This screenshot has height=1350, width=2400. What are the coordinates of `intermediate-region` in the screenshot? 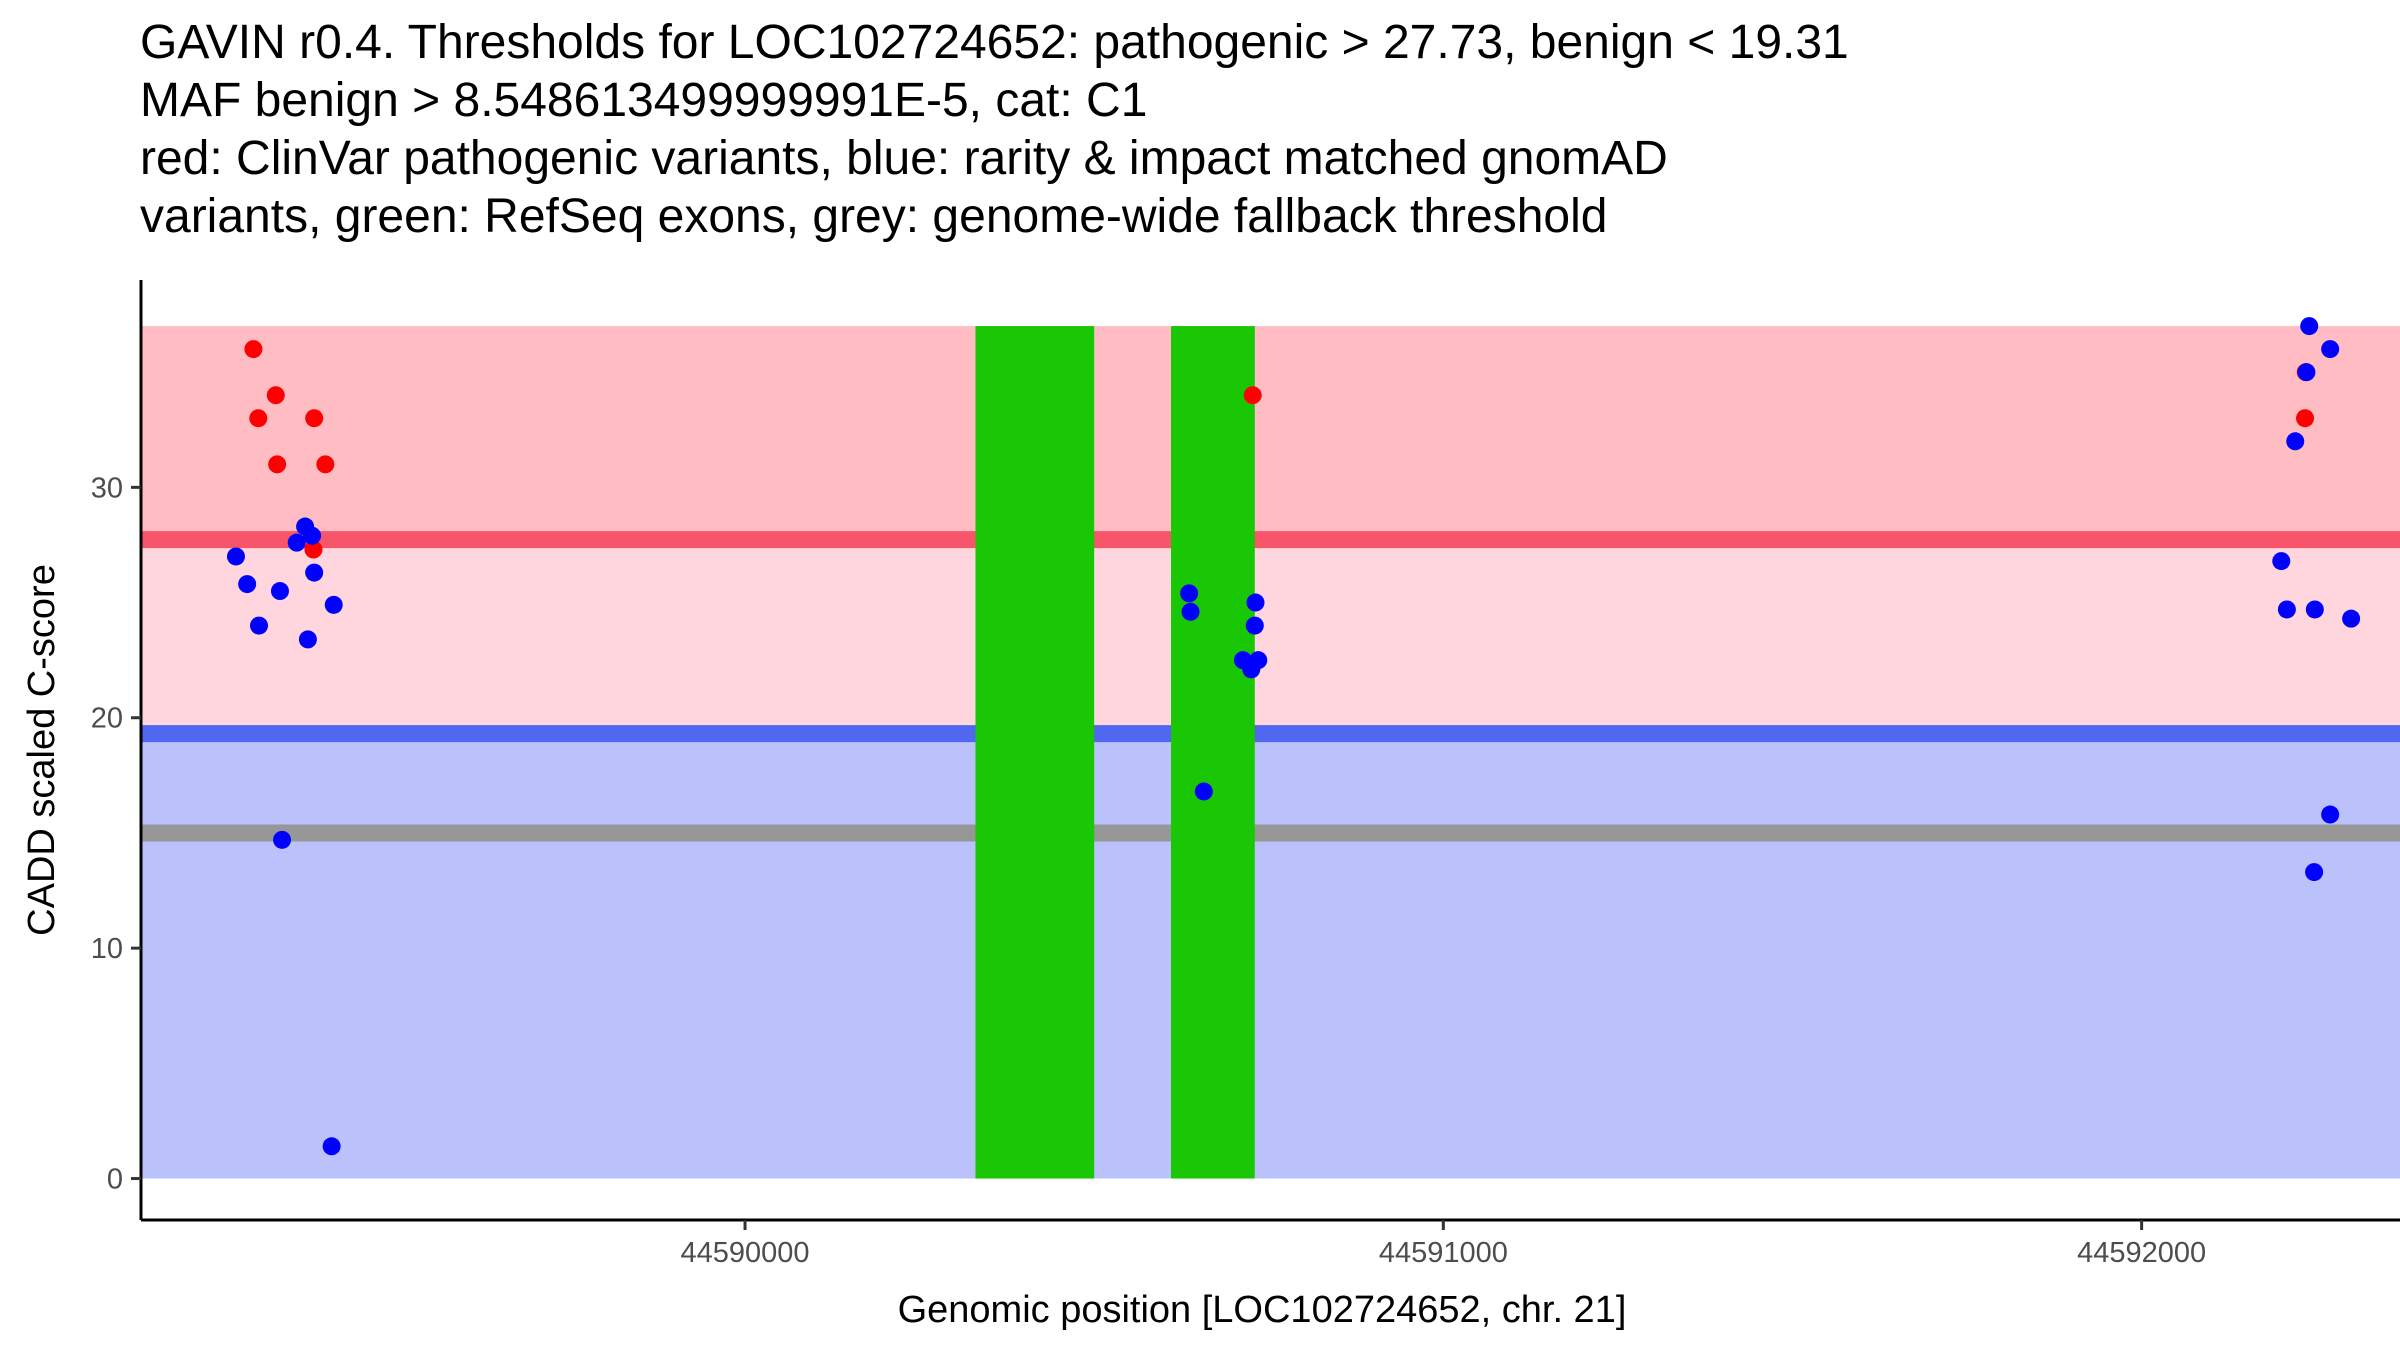 It's located at (1270, 636).